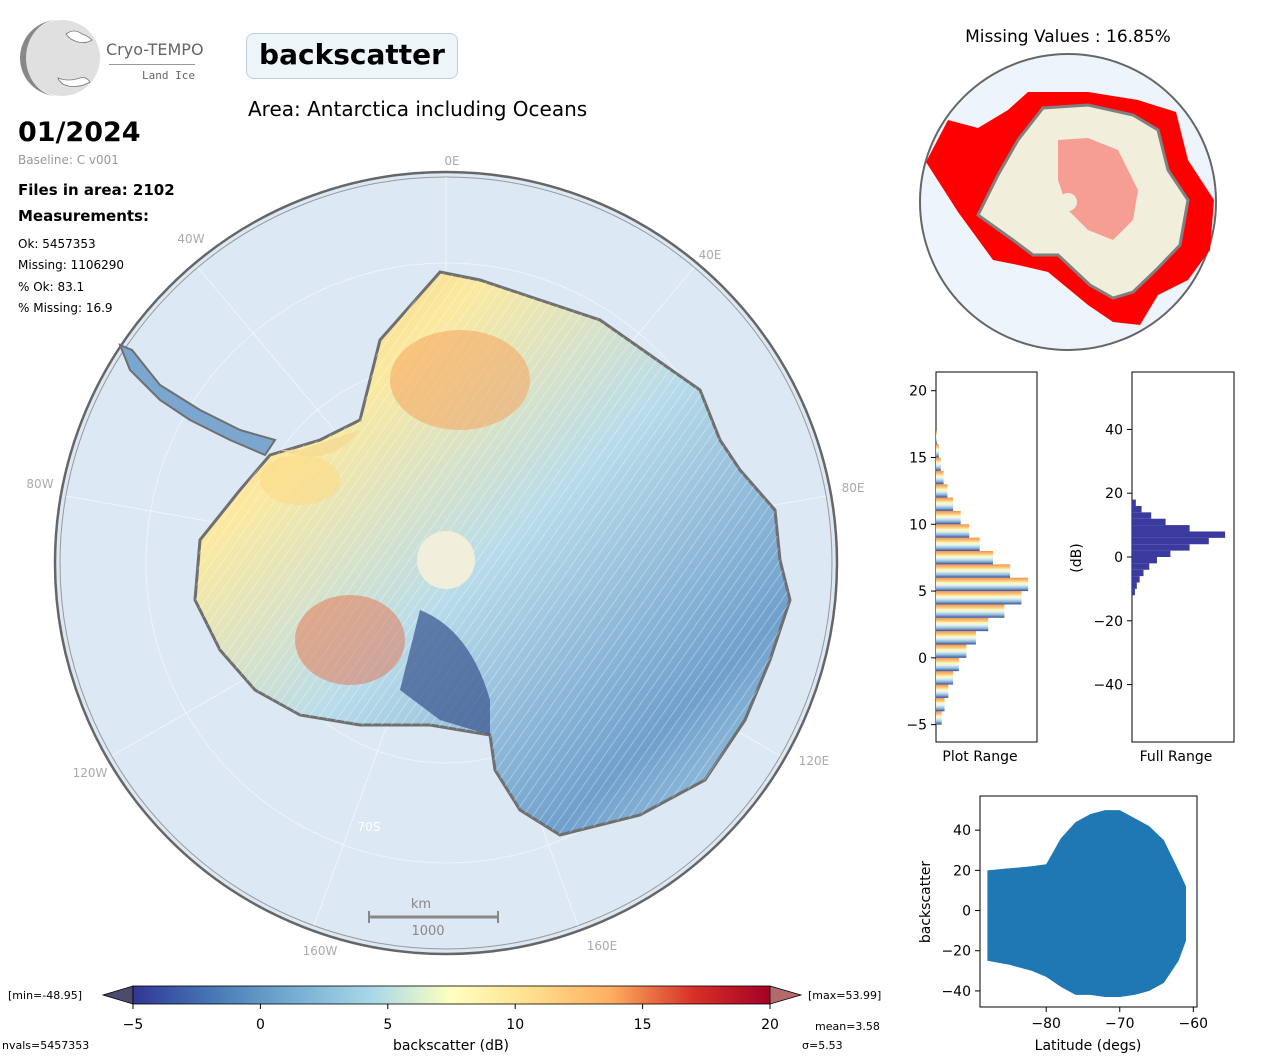 This screenshot has height=1060, width=1272. Describe the element at coordinates (1176, 757) in the screenshot. I see `hist-full-range-xlabel: Full Range` at that location.